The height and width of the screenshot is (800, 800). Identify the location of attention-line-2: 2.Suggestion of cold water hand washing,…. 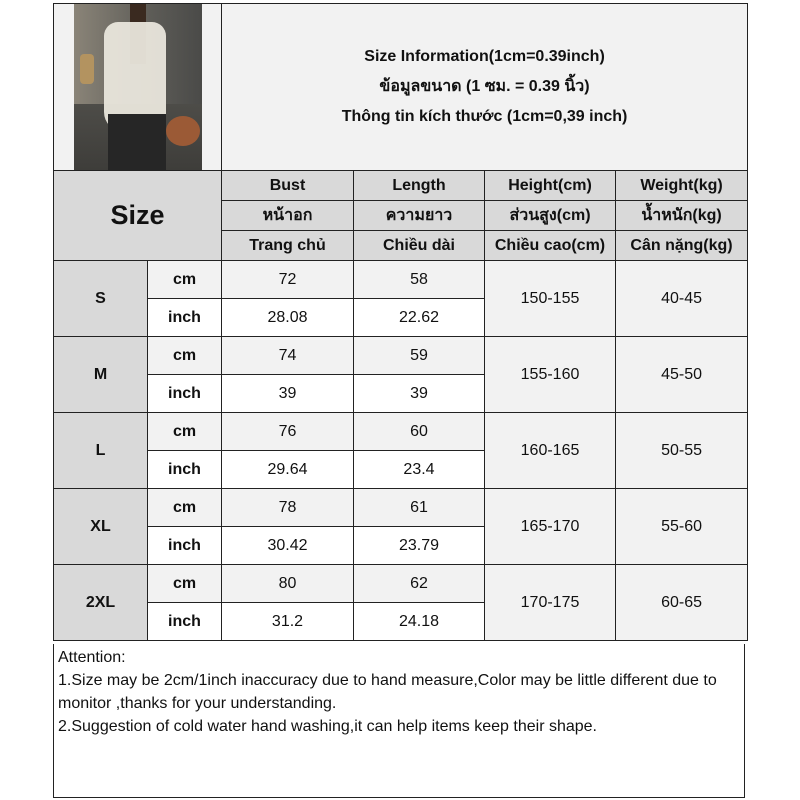
(327, 726).